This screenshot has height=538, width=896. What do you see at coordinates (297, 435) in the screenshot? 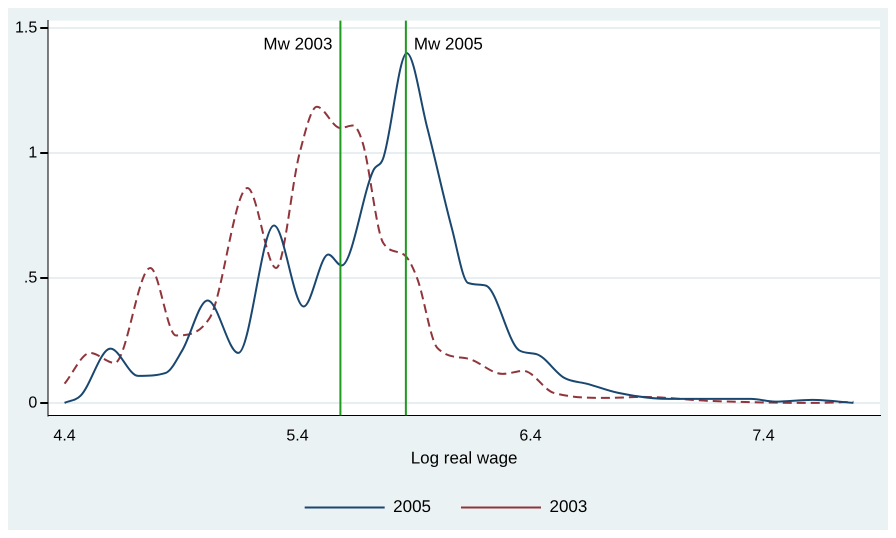
I see `x-tick-label: 5.4` at bounding box center [297, 435].